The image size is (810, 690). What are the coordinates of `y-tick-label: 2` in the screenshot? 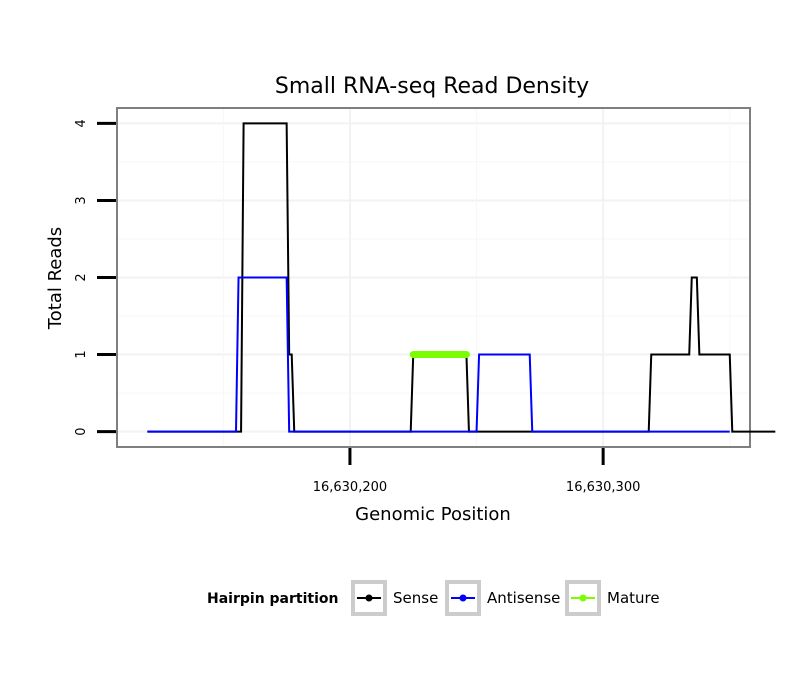 It's located at (81, 277).